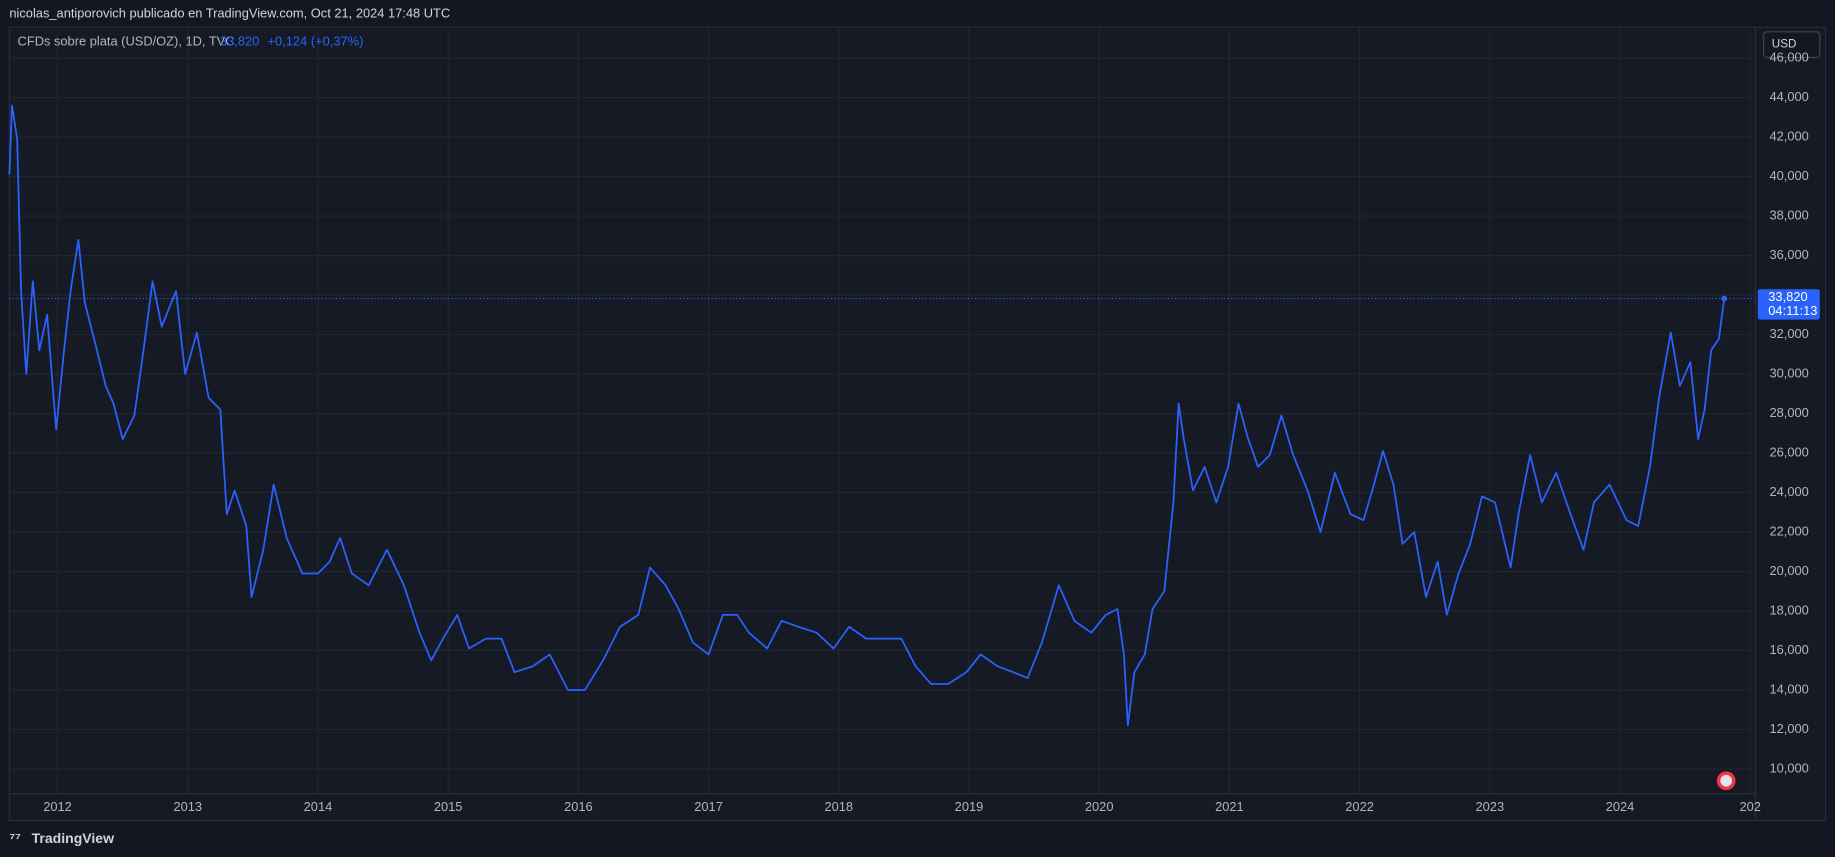 This screenshot has height=857, width=1835. I want to click on y-tick-label: 38,000, so click(1788, 214).